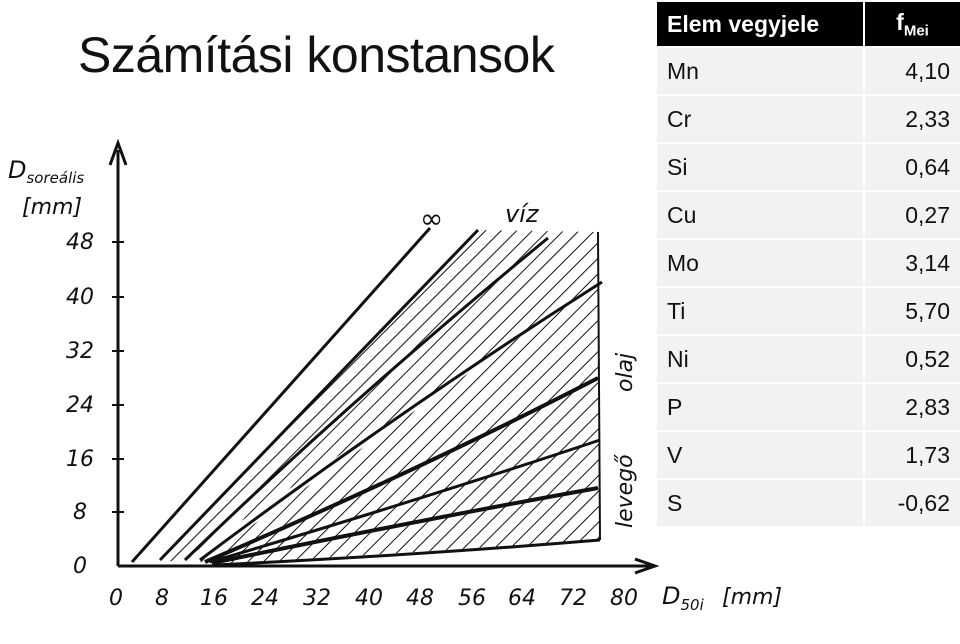 This screenshot has height=644, width=960. I want to click on y-tick-label: 32, so click(80, 351).